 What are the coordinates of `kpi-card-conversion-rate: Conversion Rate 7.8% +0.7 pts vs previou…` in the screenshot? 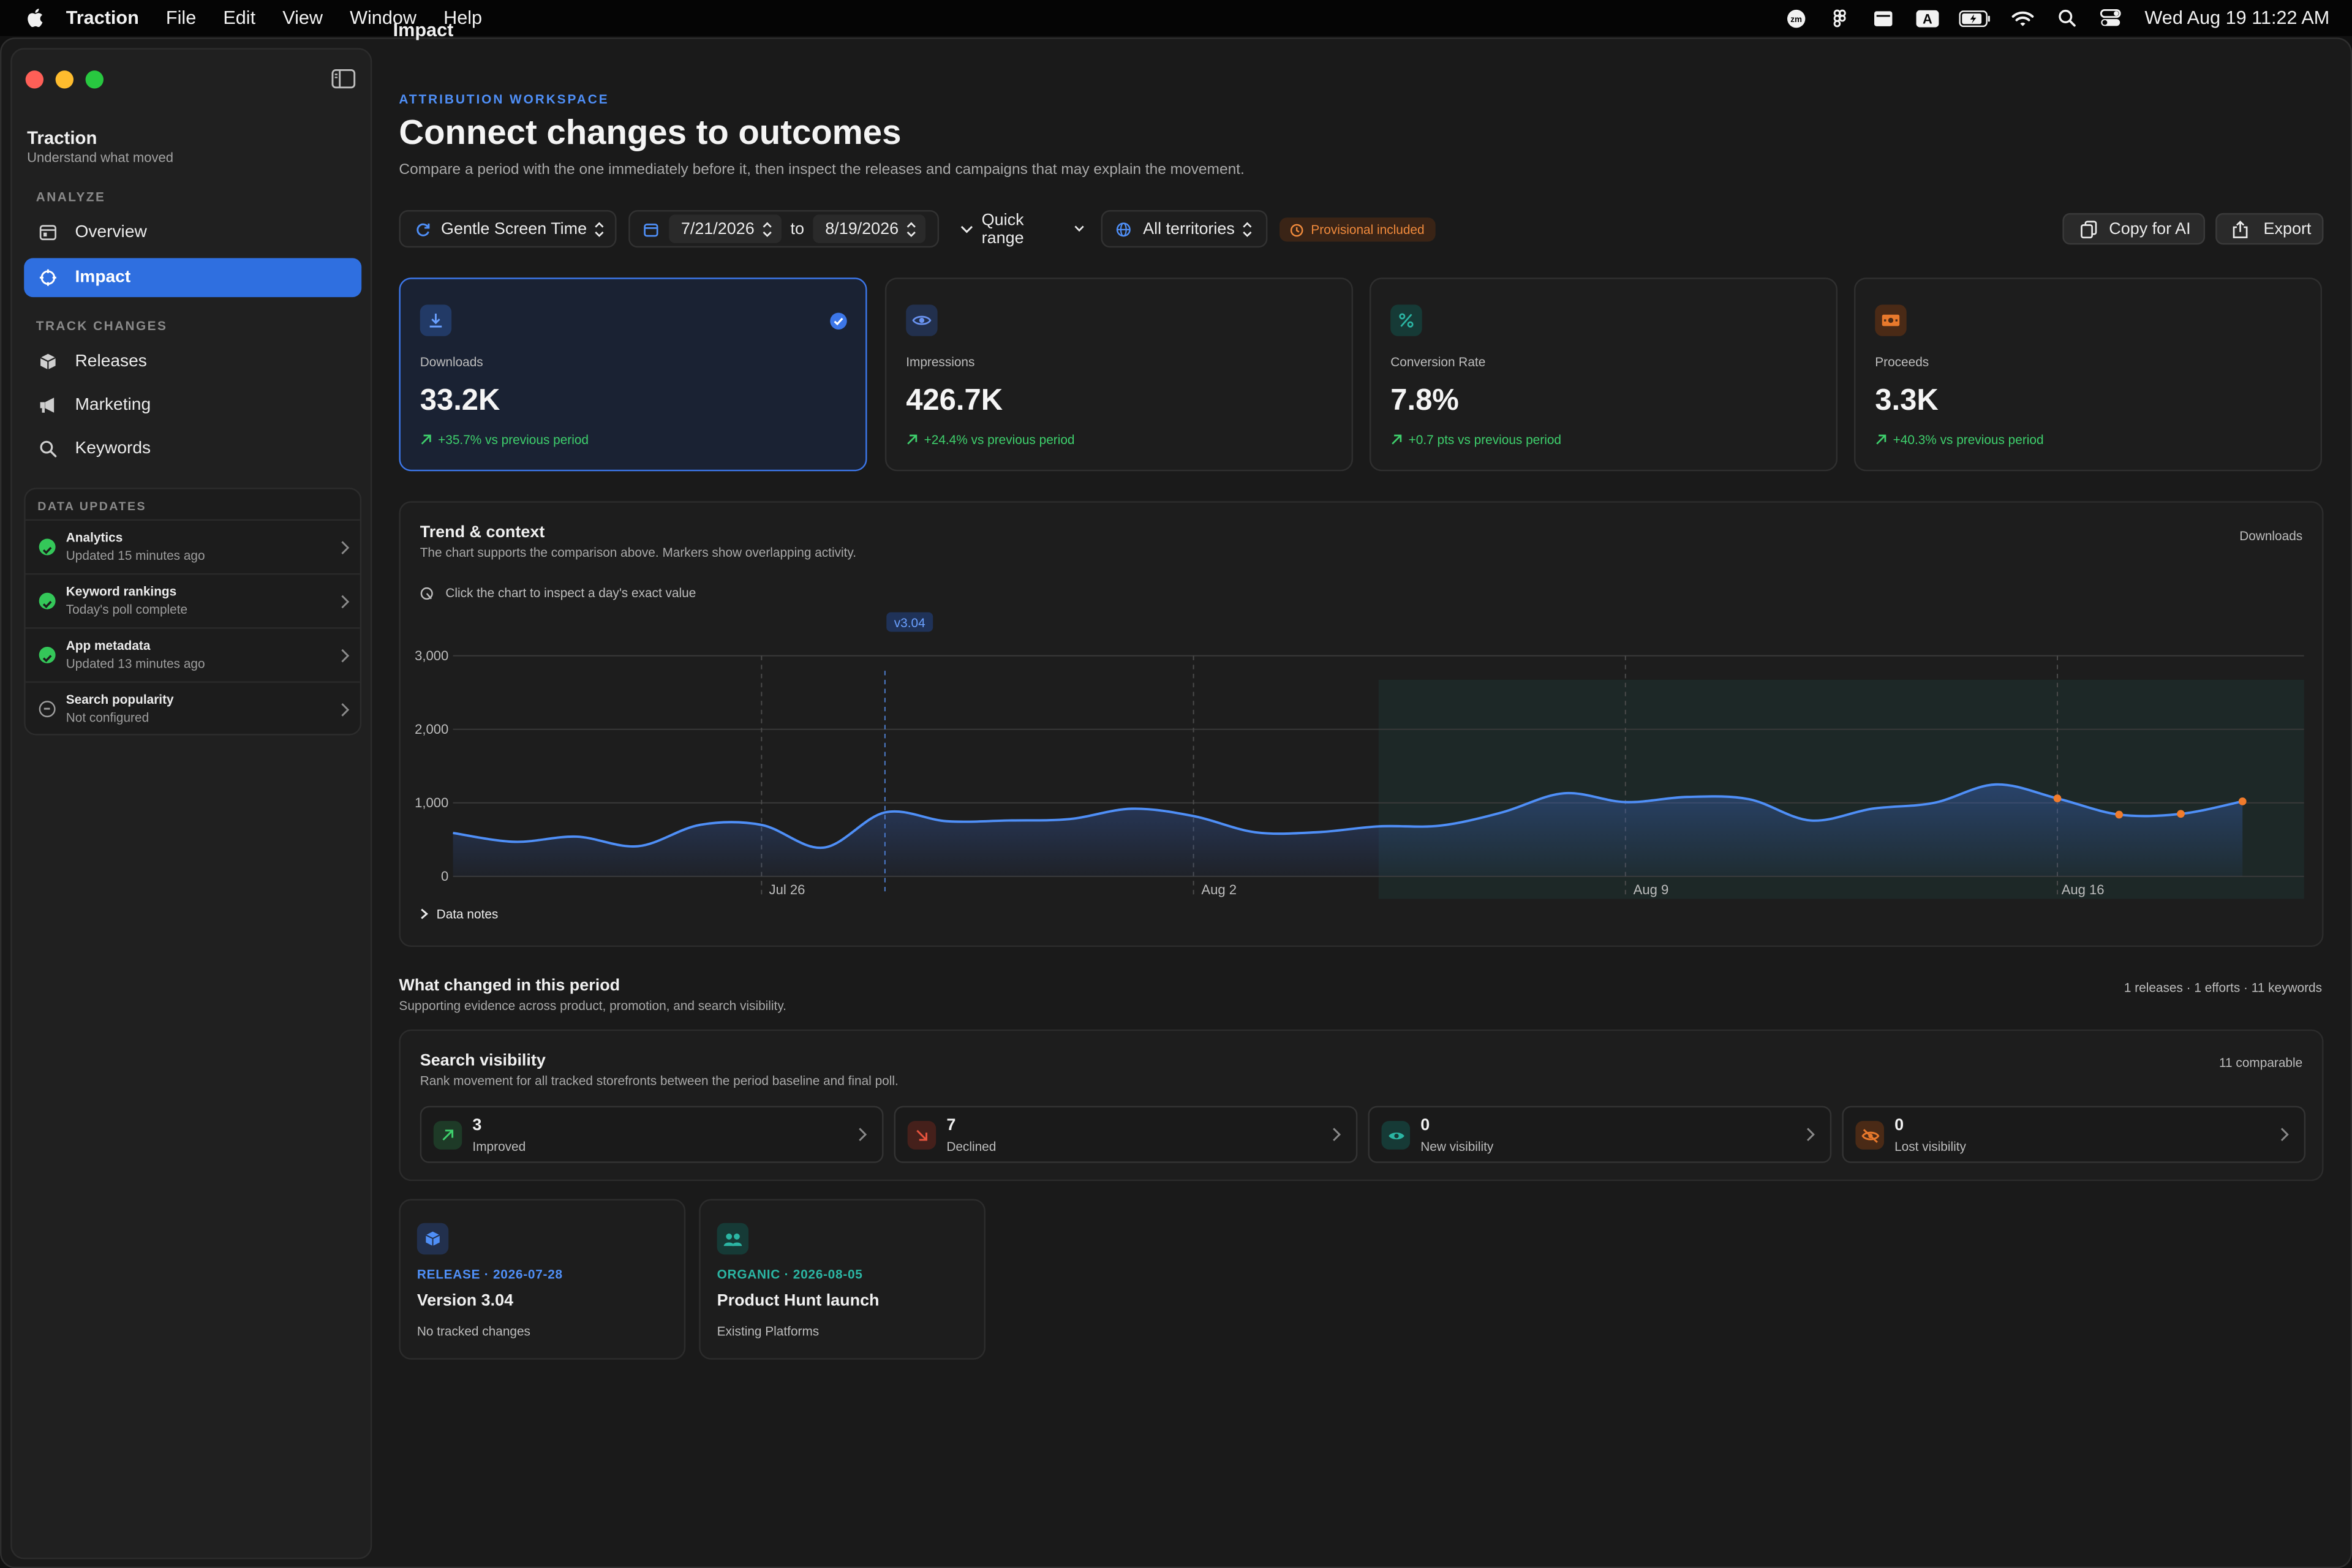 It's located at (1604, 375).